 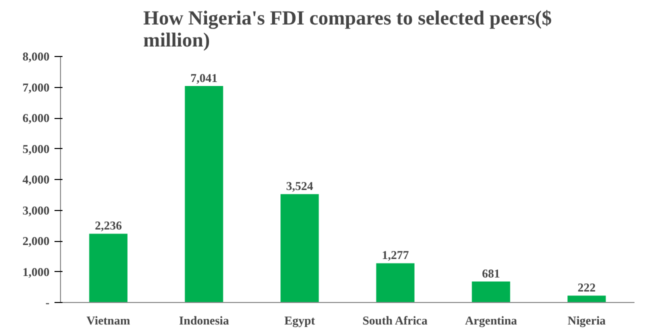 What do you see at coordinates (395, 255) in the screenshot?
I see `data-label: 1,277` at bounding box center [395, 255].